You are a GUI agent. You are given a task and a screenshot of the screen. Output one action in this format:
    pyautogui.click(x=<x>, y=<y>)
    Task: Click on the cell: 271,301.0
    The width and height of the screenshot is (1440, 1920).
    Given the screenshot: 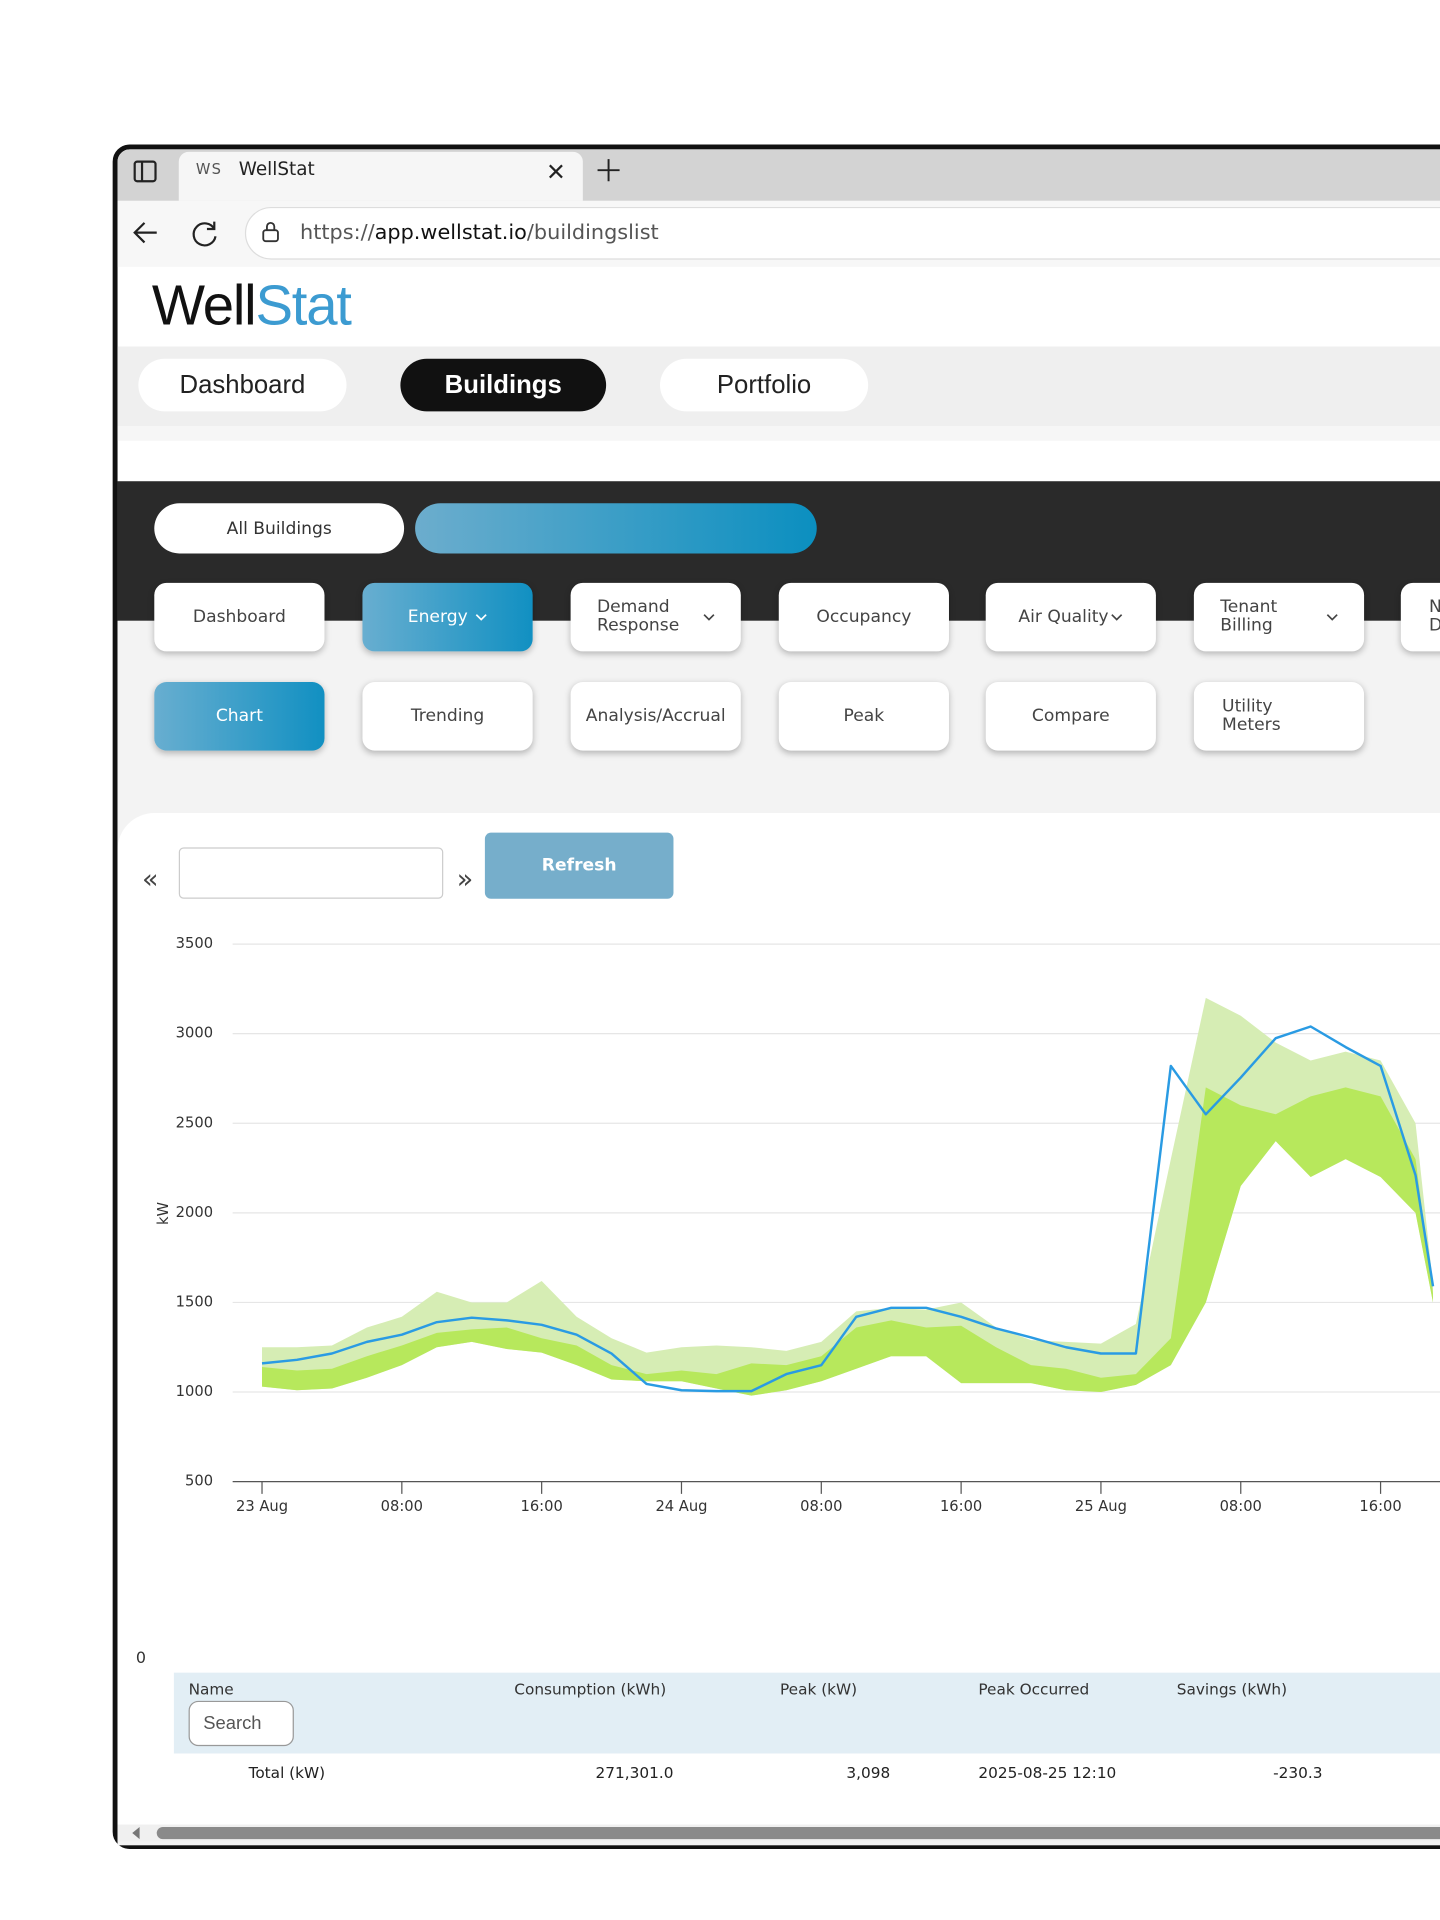 What is the action you would take?
    pyautogui.click(x=634, y=1772)
    